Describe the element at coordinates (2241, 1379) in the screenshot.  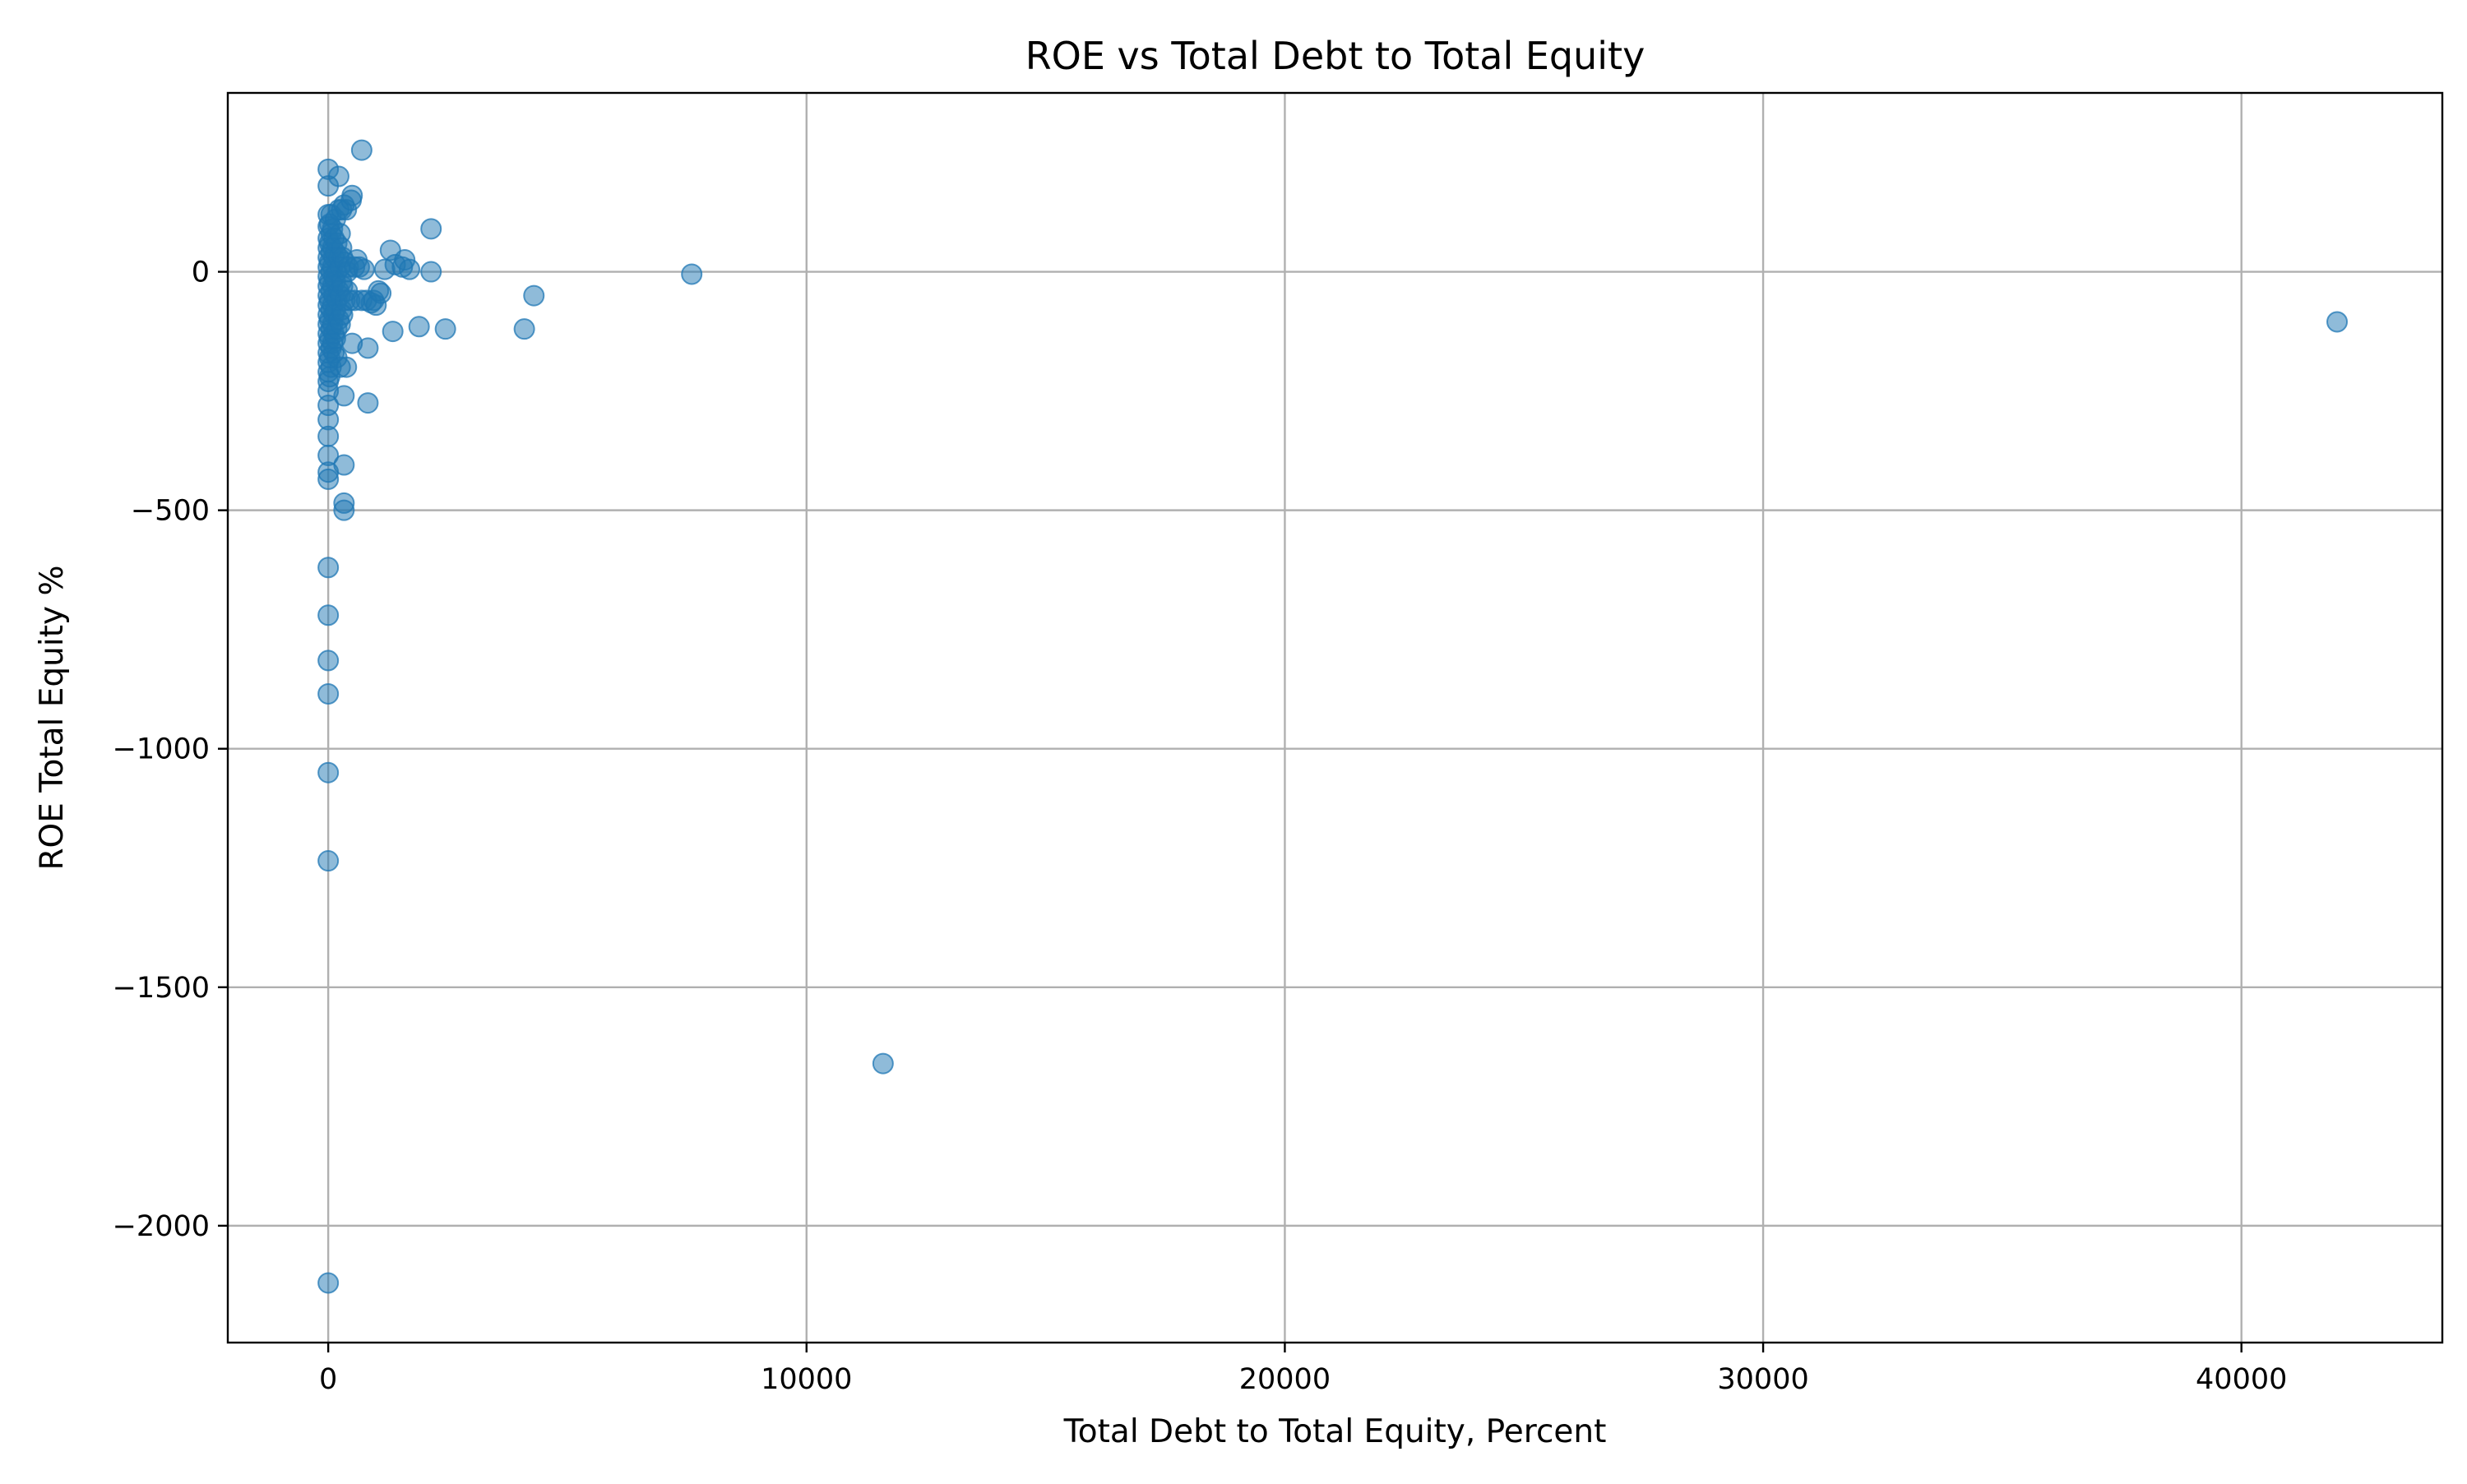
I see `x-tick-label: 40000` at that location.